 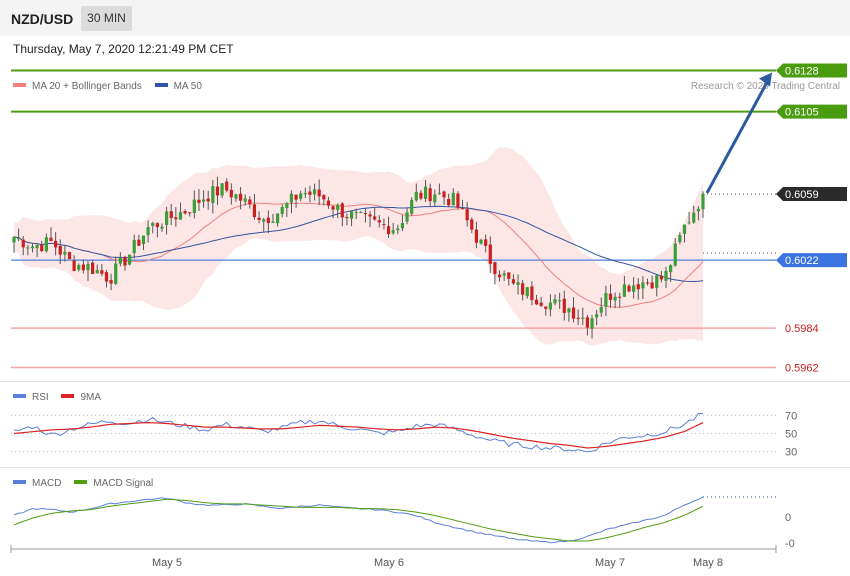 What do you see at coordinates (19, 396) in the screenshot?
I see `legend-rsi-swatch` at bounding box center [19, 396].